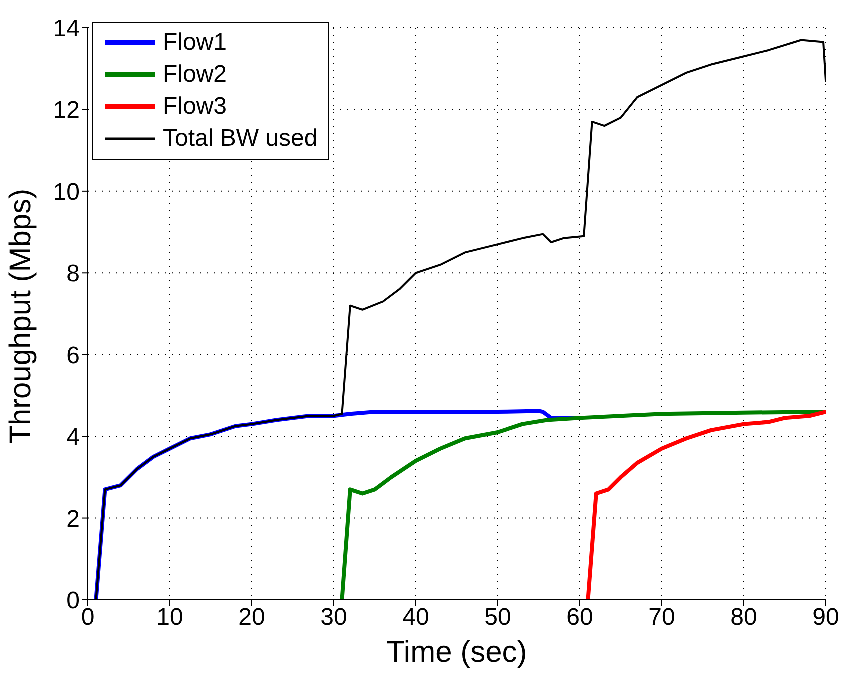 This screenshot has height=680, width=846. I want to click on x-tick-label: 80, so click(744, 618).